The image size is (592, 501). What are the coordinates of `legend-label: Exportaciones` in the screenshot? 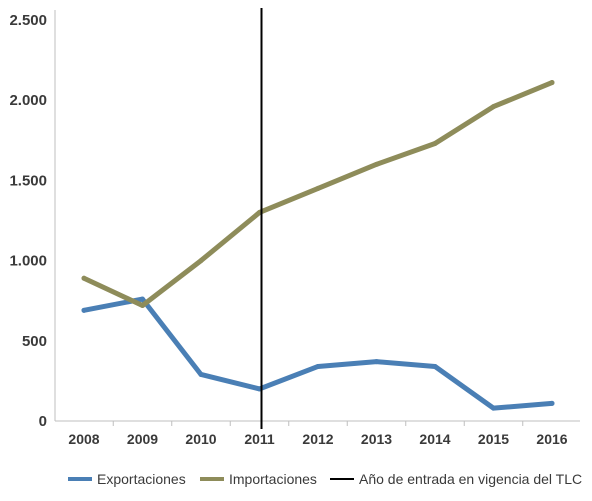 It's located at (141, 479).